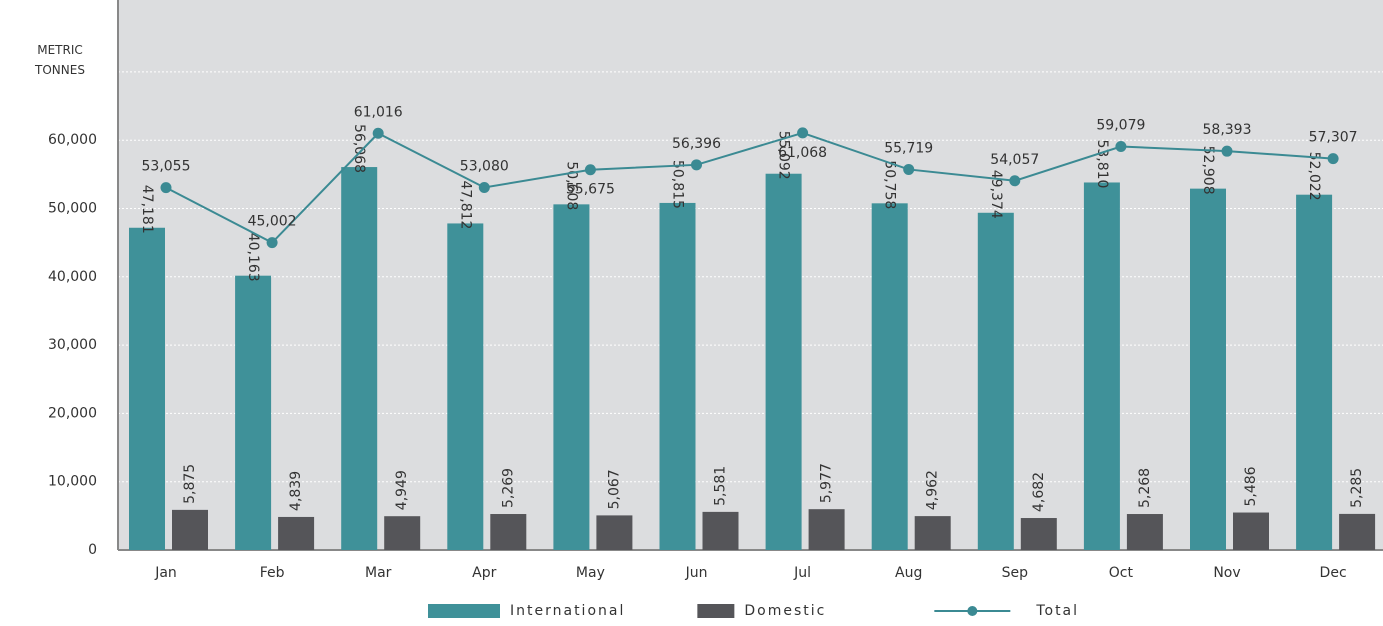  Describe the element at coordinates (802, 153) in the screenshot. I see `value-label: 61,068` at that location.